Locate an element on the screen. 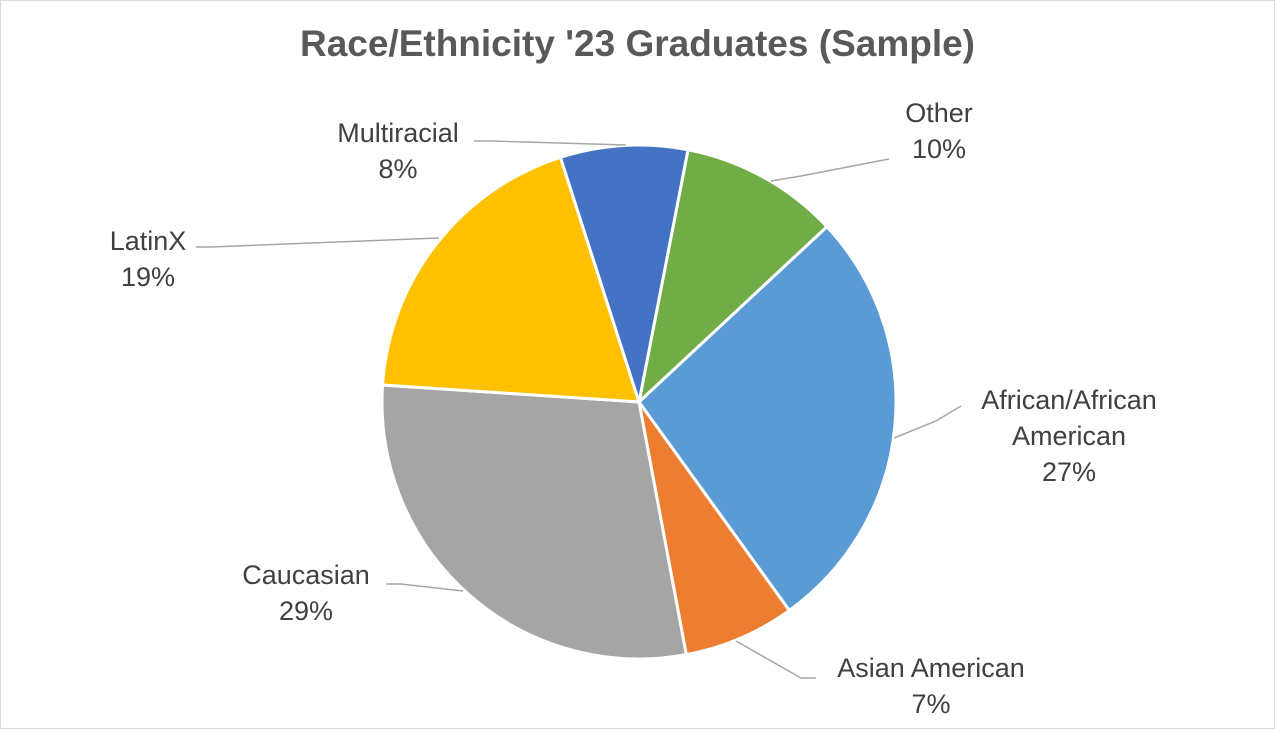  data-label: Asian American 7% is located at coordinates (931, 686).